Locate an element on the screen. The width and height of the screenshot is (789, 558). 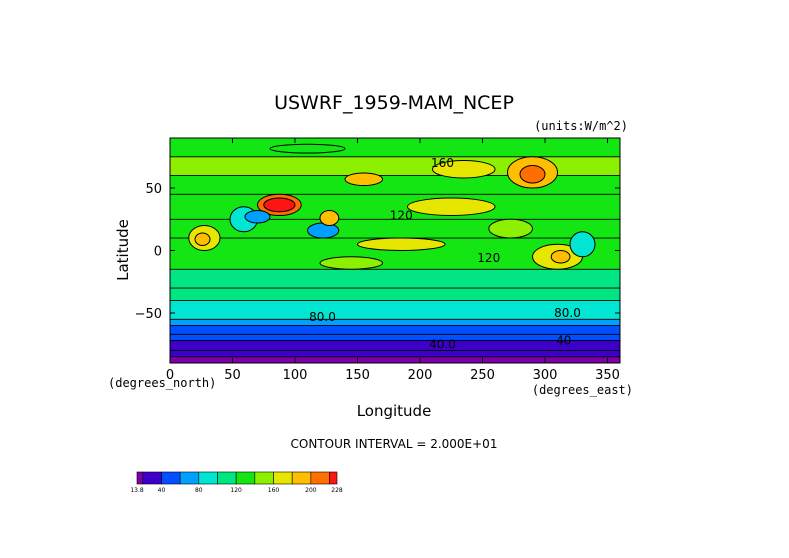
units-label: (units:W/m^2) is located at coordinates (581, 126).